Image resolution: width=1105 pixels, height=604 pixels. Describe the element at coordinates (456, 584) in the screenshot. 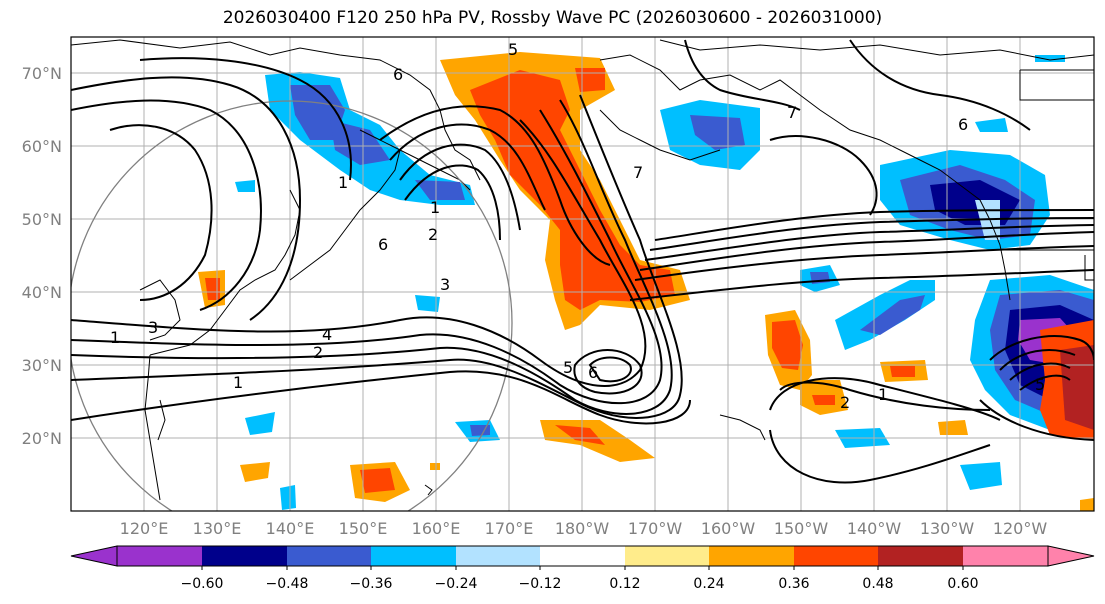

I see `colorbar-tick-label: −0.24` at that location.